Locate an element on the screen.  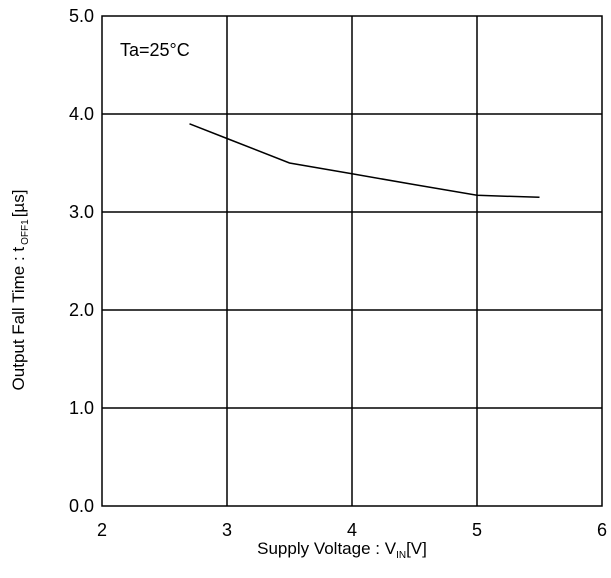
x-tick-label: 6 is located at coordinates (602, 530).